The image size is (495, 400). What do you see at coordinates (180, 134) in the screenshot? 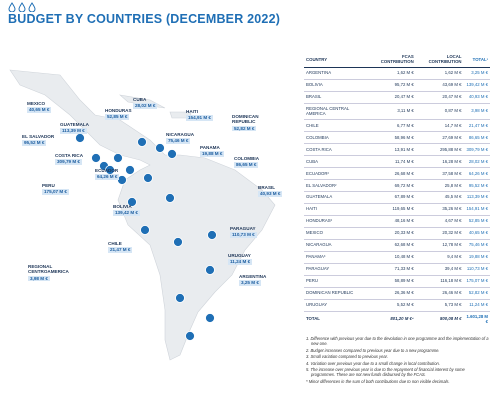
I see `map-label-name: NICARAGUA` at bounding box center [180, 134].